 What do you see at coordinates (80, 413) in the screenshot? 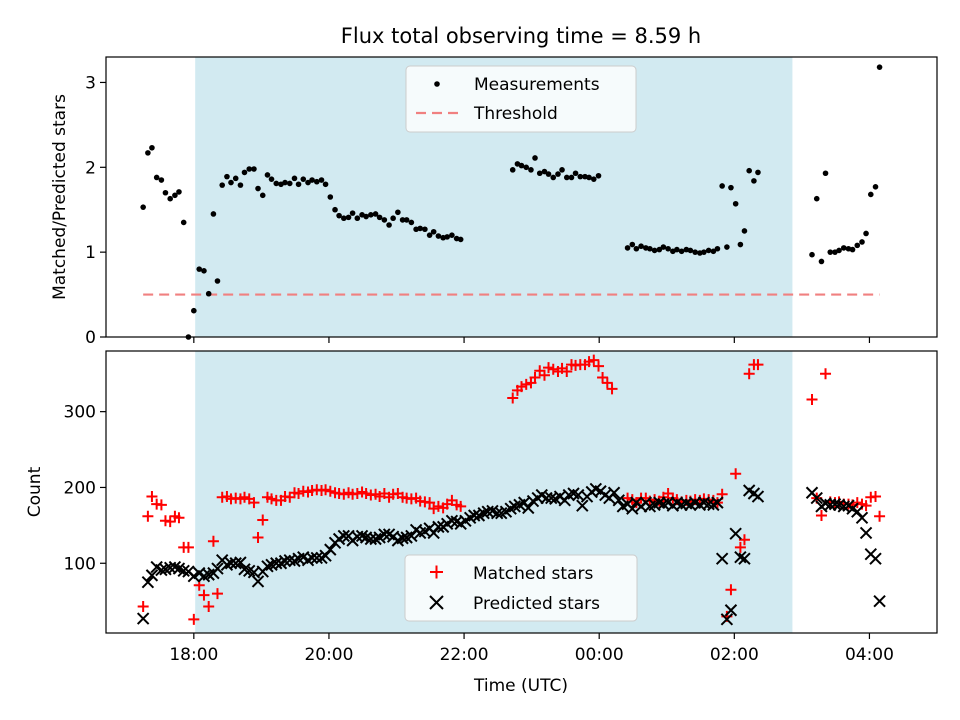
I see `y-tick-label: 300` at bounding box center [80, 413].